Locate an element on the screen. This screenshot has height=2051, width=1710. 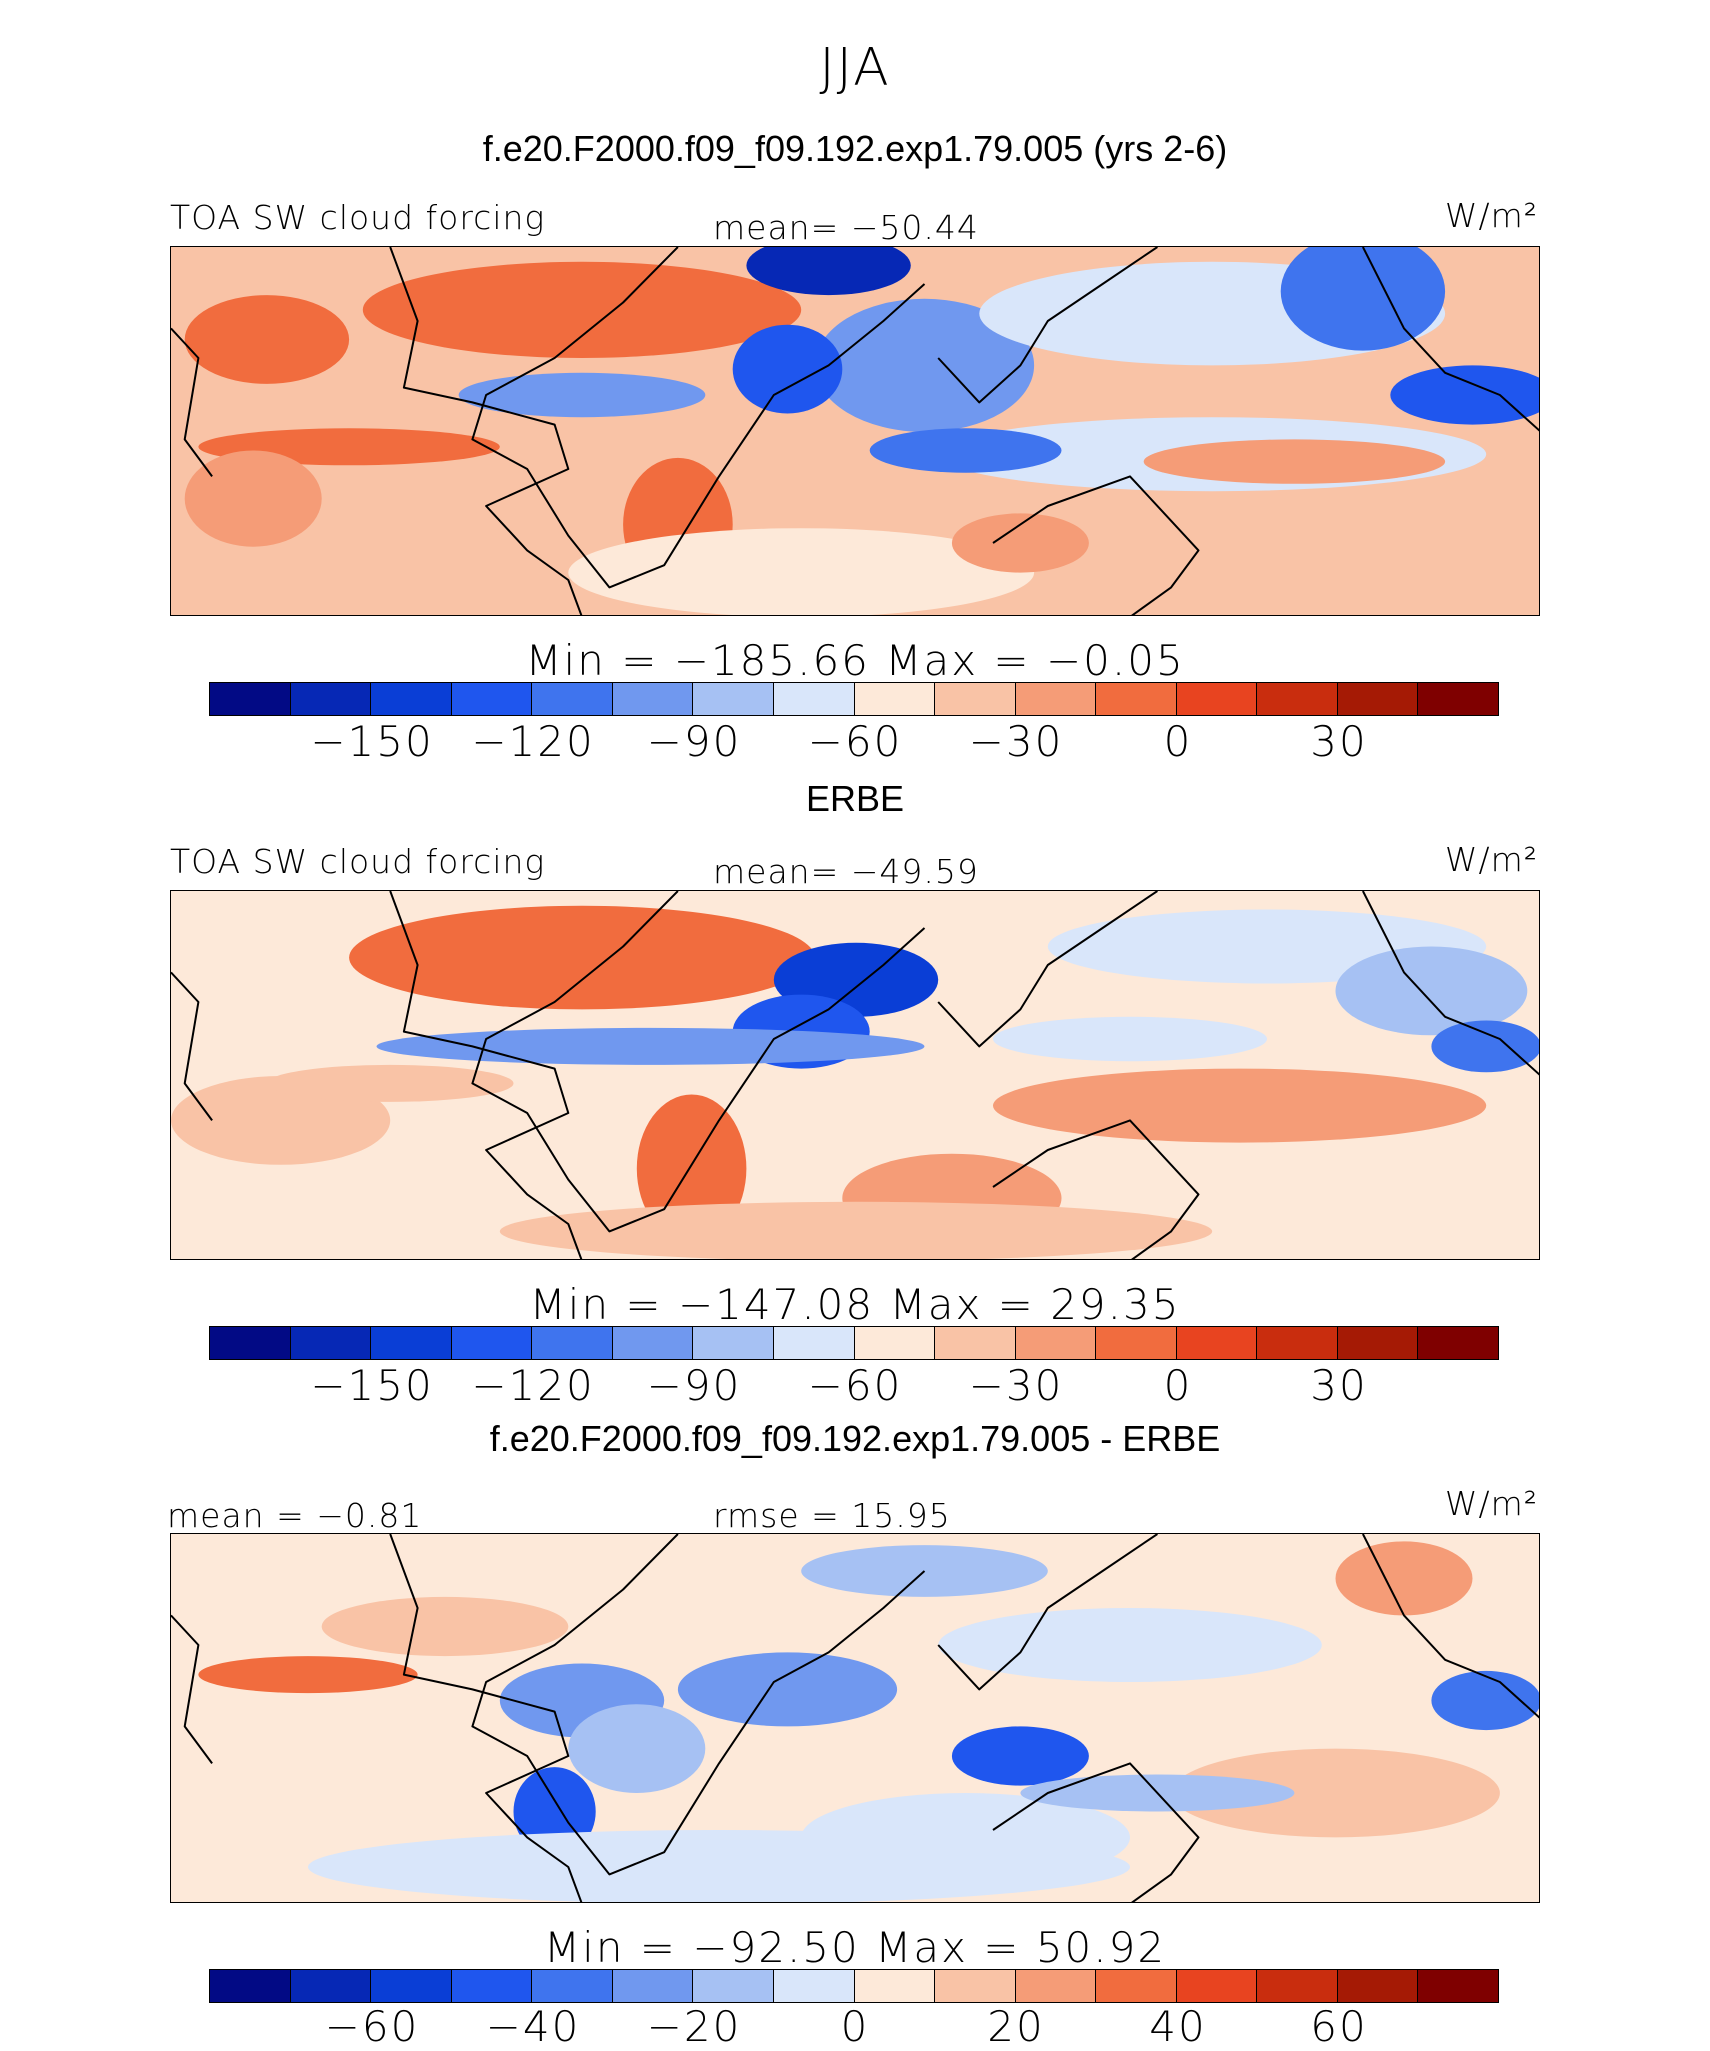
panel-3-contour-field is located at coordinates (855, 1718).